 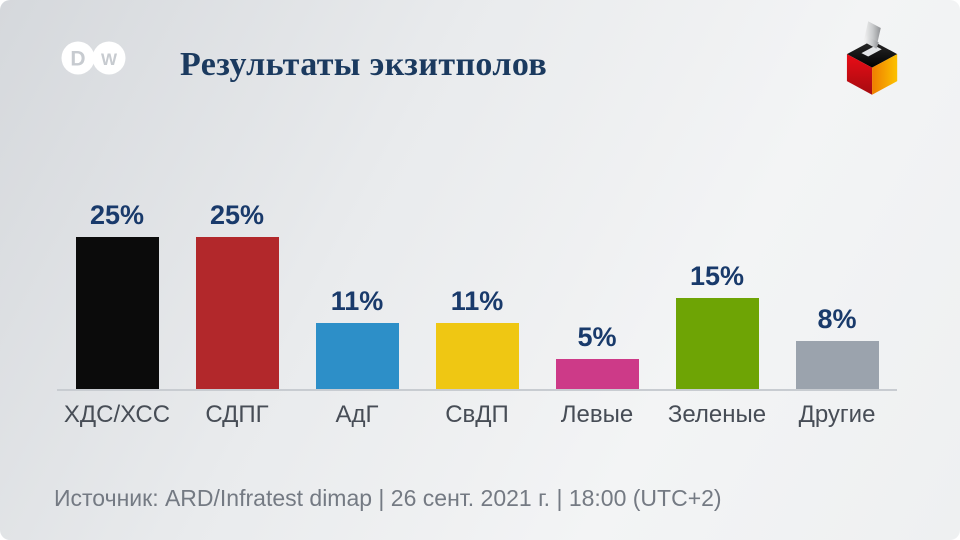 I want to click on category-label: ХДС/ХСС, so click(x=117, y=414).